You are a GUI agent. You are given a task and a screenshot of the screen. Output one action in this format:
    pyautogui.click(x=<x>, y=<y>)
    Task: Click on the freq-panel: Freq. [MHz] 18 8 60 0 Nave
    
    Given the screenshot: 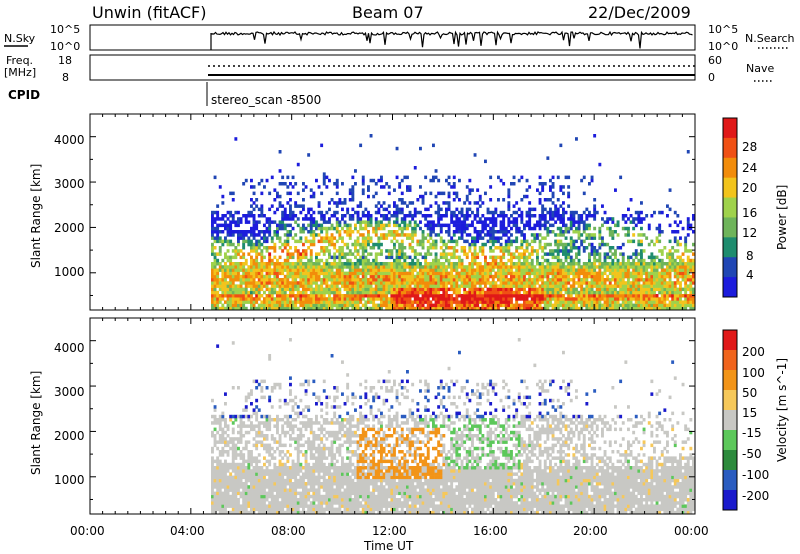 What is the action you would take?
    pyautogui.click(x=389, y=69)
    